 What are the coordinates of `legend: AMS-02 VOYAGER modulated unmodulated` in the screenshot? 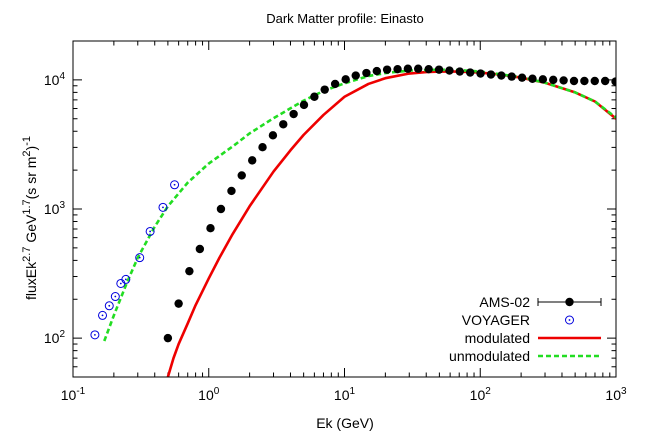 It's located at (525, 329).